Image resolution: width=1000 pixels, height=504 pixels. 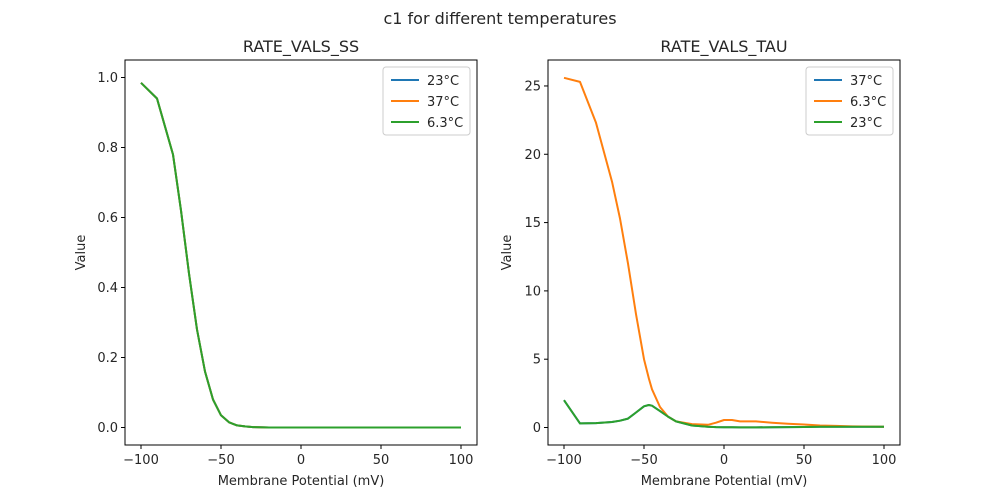 What do you see at coordinates (723, 414) in the screenshot?
I see `series-line` at bounding box center [723, 414].